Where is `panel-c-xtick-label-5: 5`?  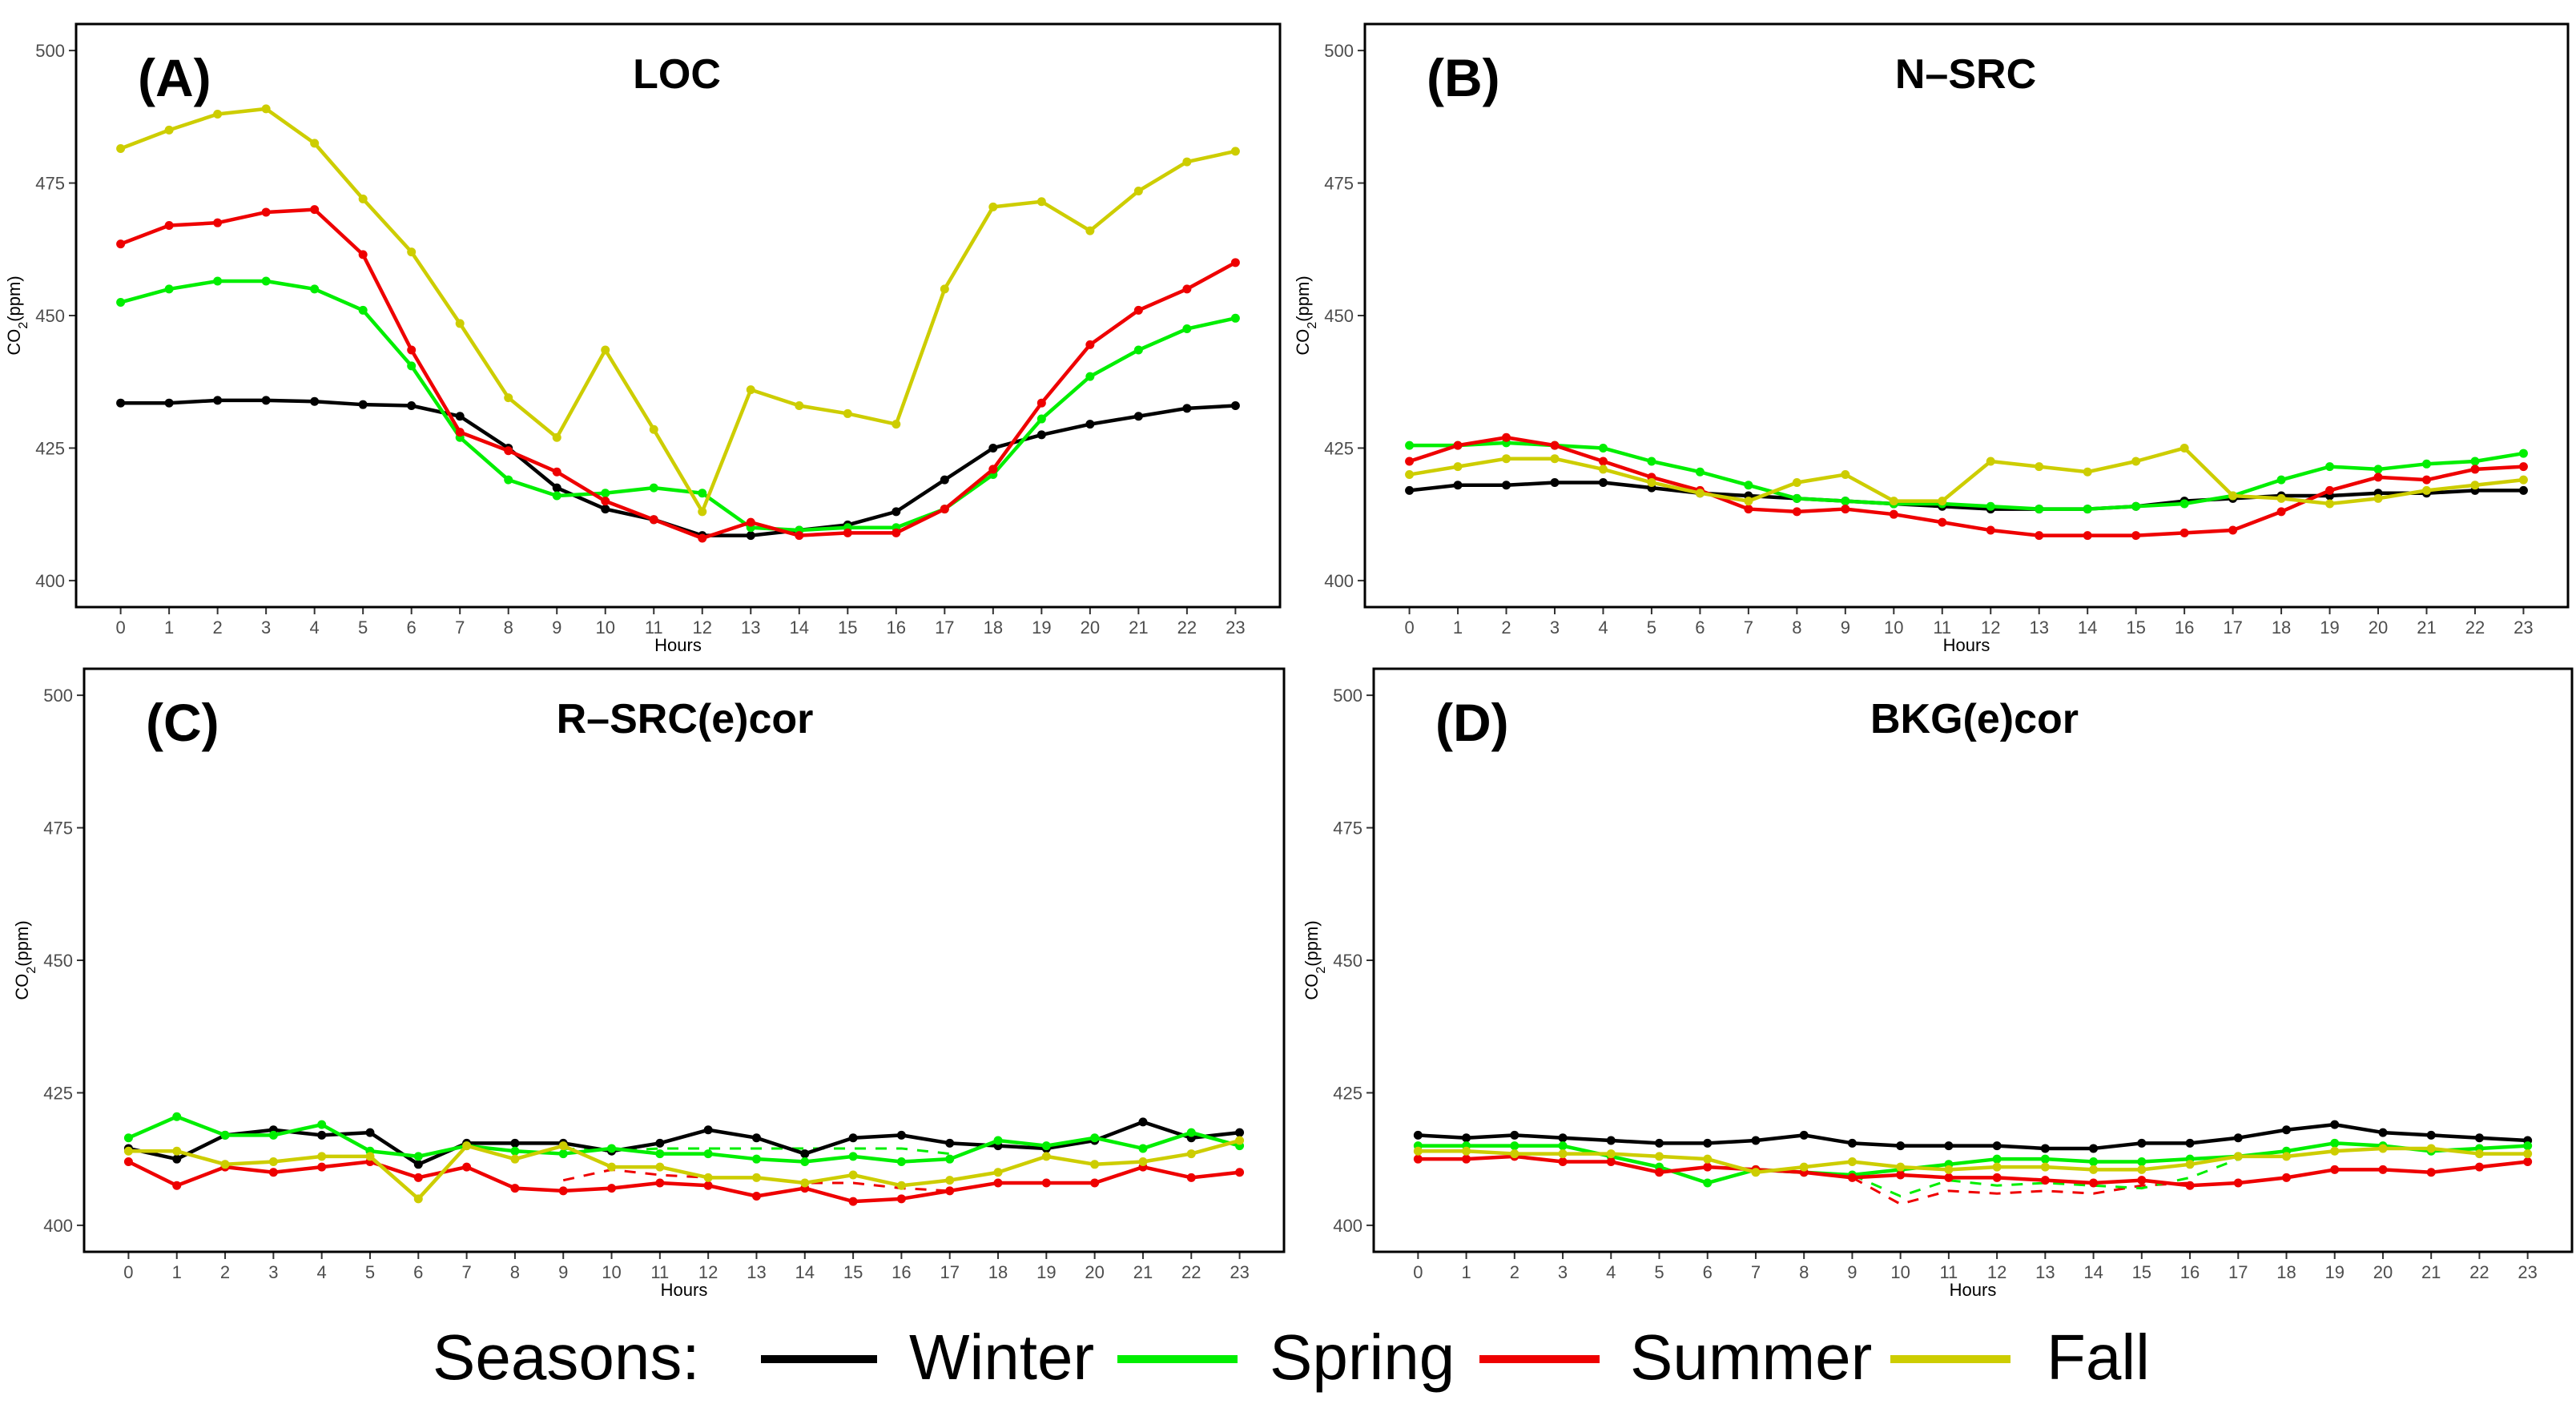
panel-c-xtick-label-5: 5 is located at coordinates (370, 1272).